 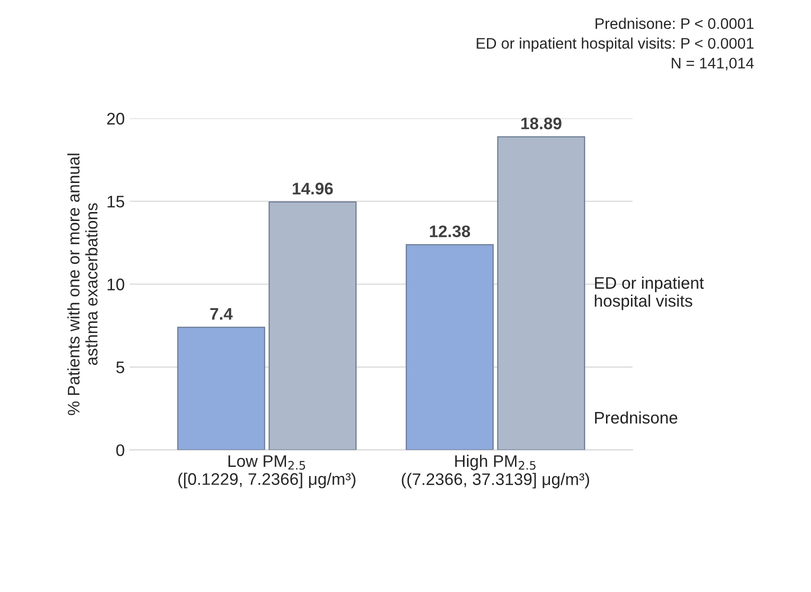 I want to click on data-label: 18.89, so click(x=541, y=124).